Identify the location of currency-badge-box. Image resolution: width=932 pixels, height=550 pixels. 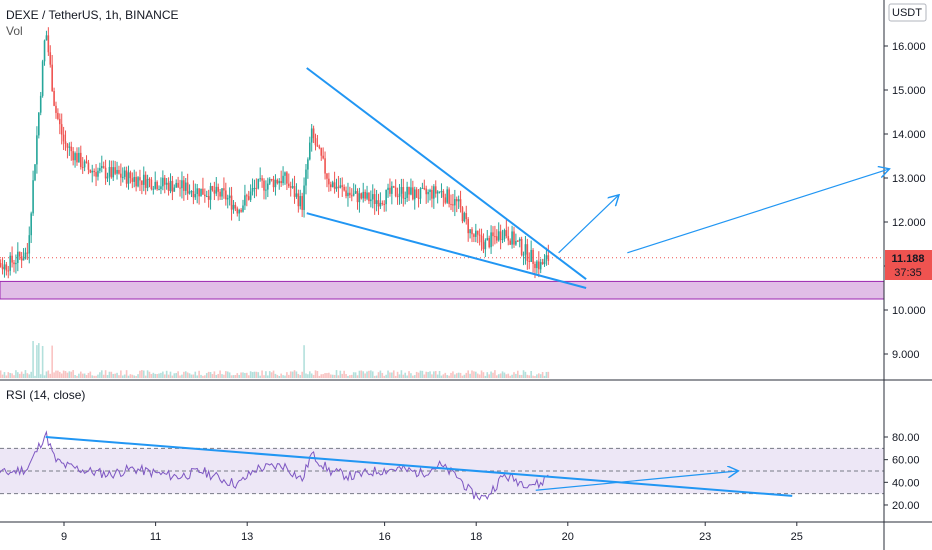
(907, 12).